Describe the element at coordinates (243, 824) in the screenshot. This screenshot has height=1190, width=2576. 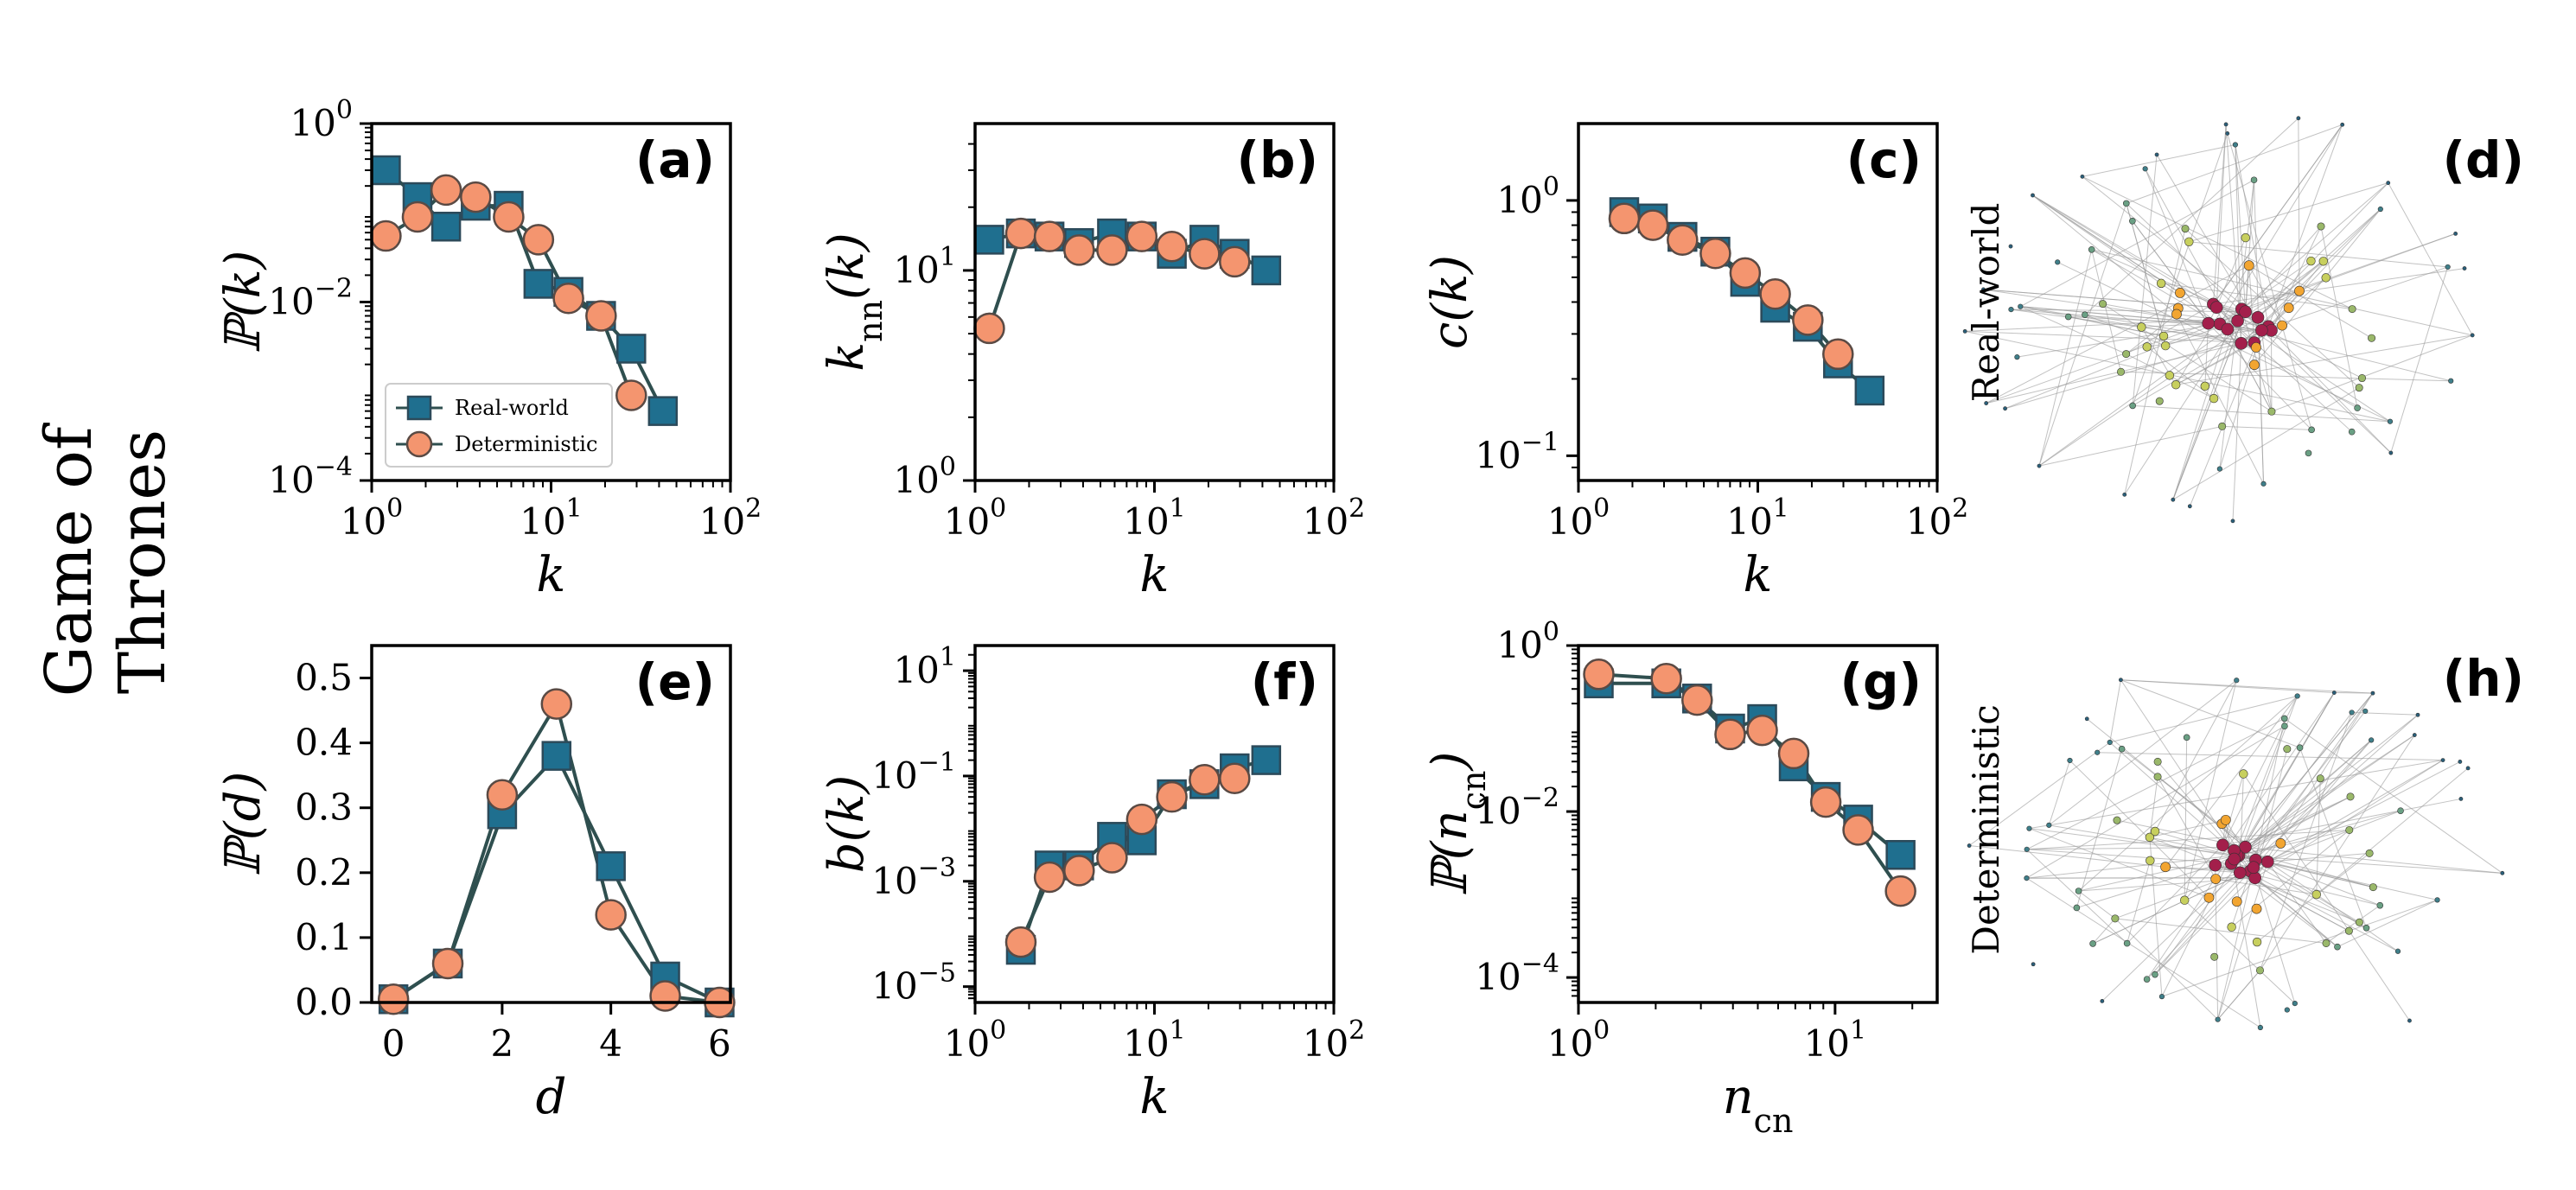
I see `y-axis-label: ℙ(d)` at that location.